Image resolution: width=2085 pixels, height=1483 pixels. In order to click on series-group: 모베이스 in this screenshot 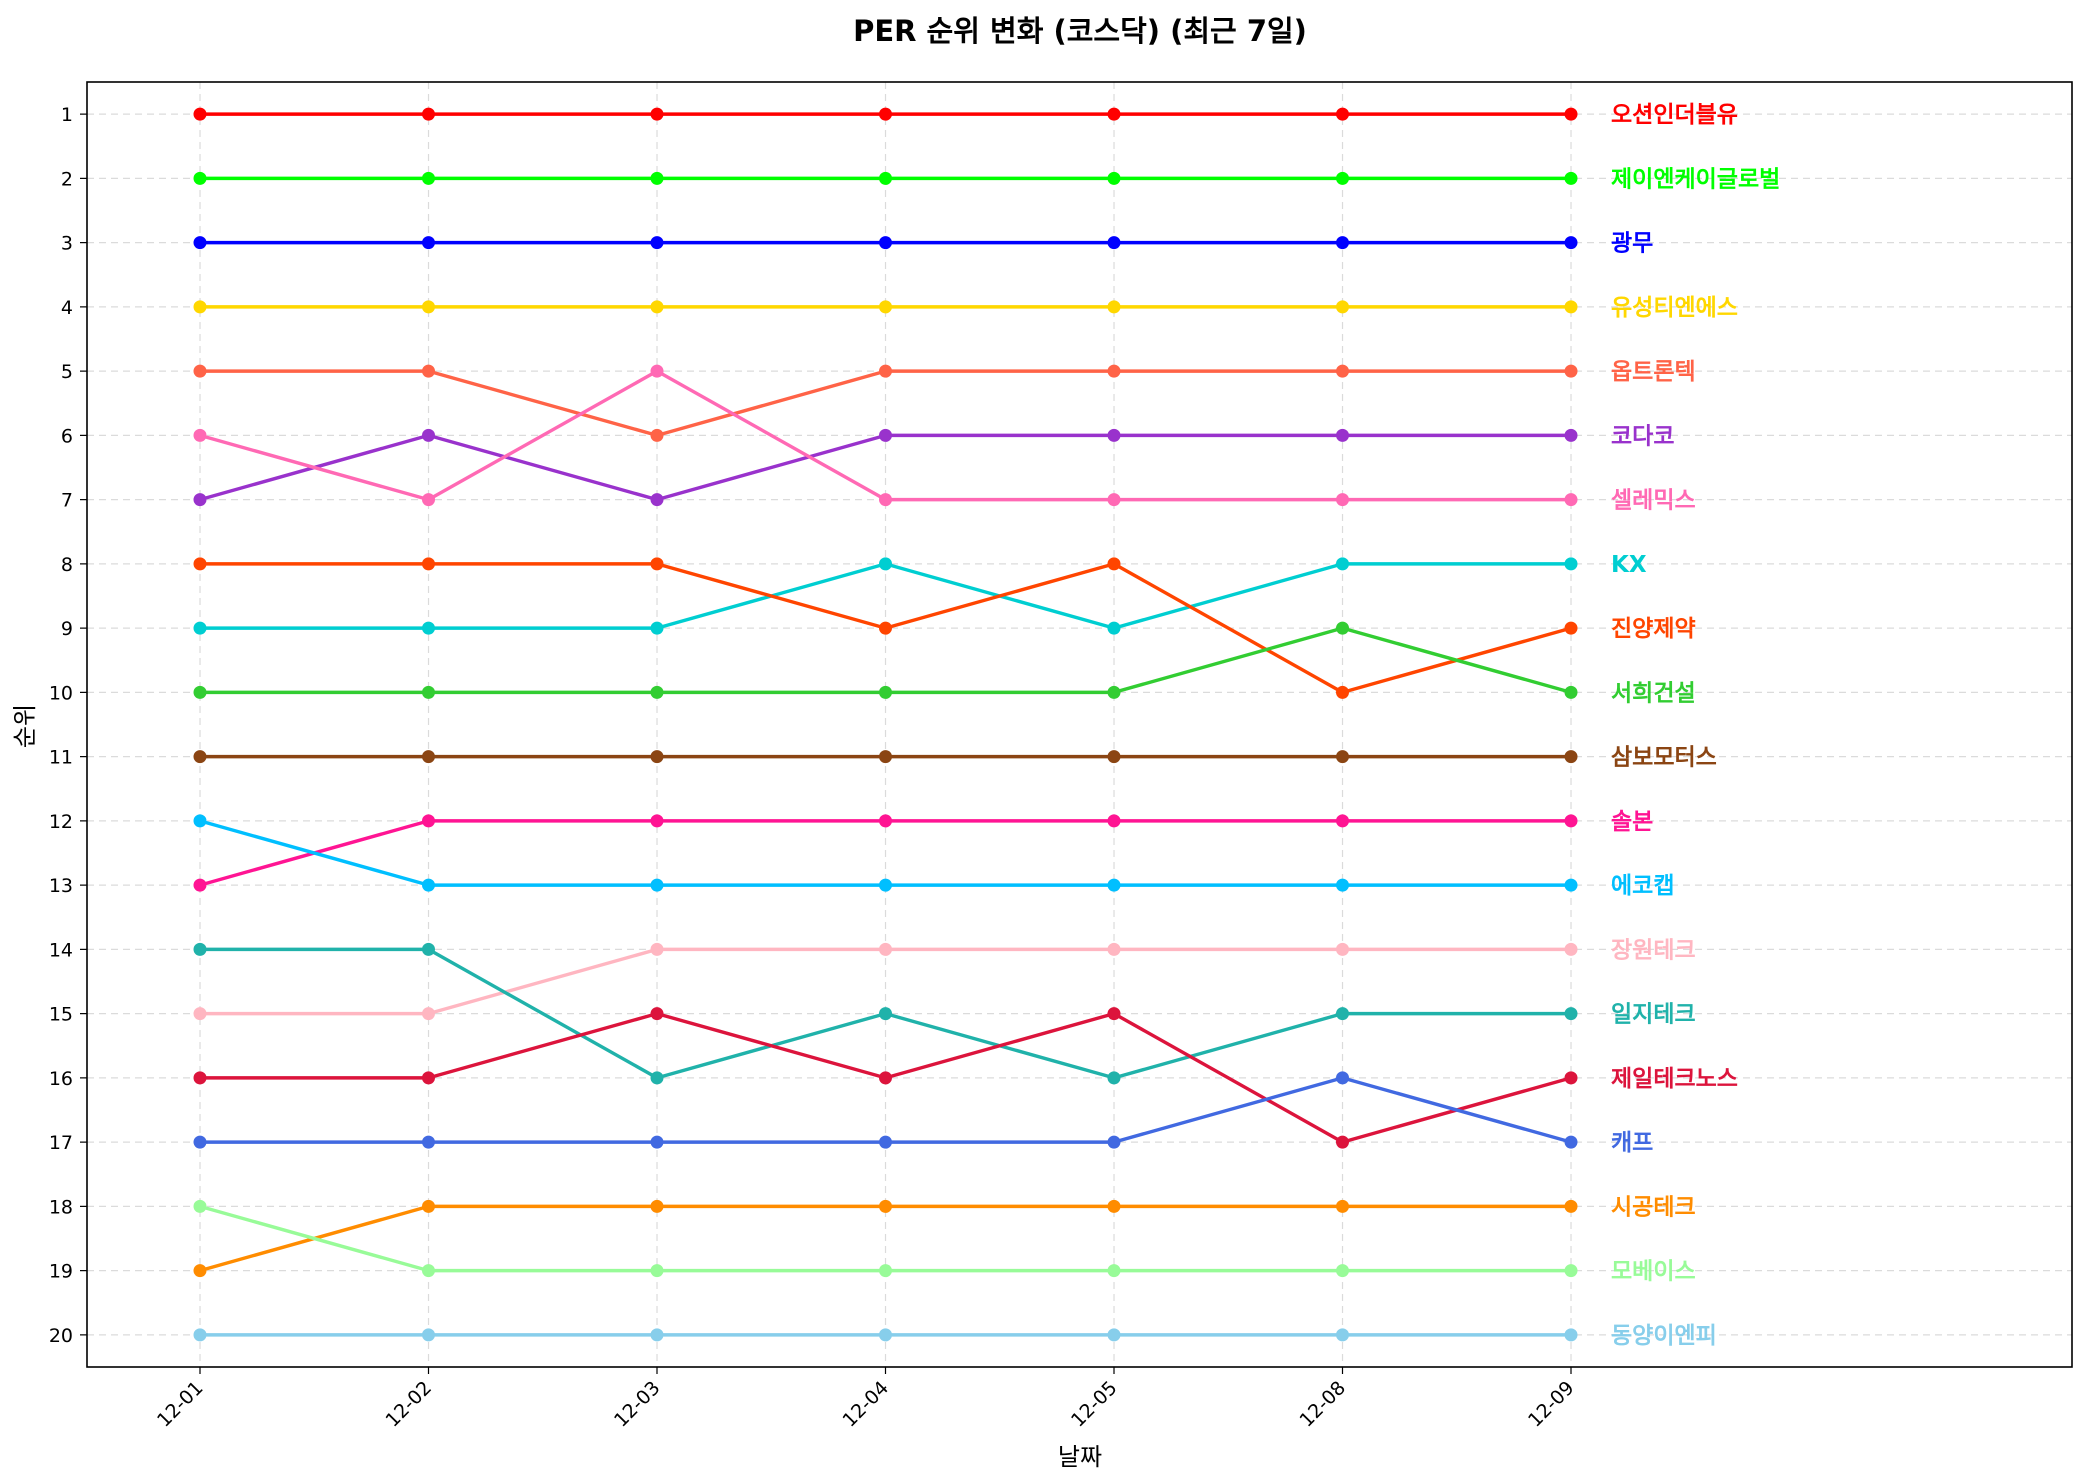, I will do `click(944, 1242)`.